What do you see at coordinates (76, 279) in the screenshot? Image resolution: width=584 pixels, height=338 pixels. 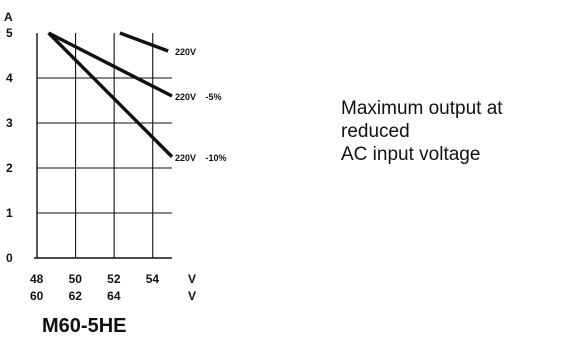 I see `x-tick-label: 50` at bounding box center [76, 279].